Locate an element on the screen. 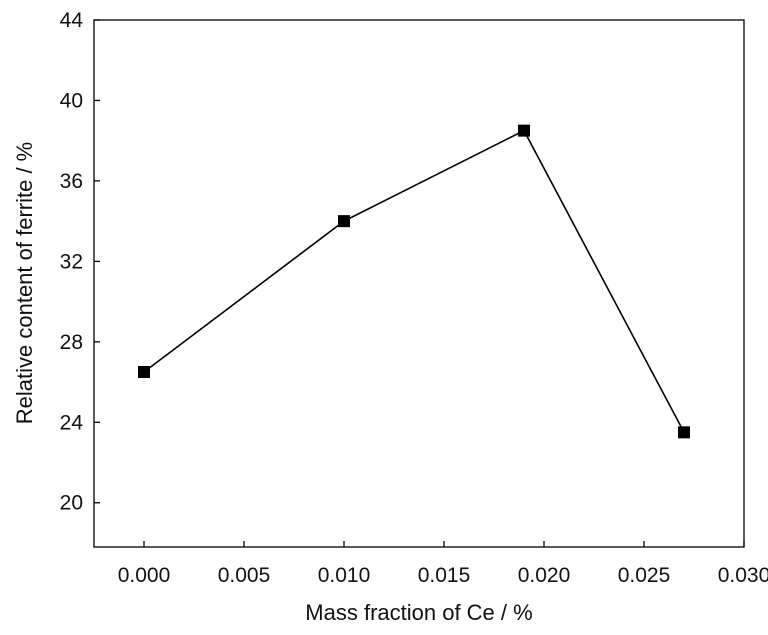  y-tick-label: 28 is located at coordinates (71, 342).